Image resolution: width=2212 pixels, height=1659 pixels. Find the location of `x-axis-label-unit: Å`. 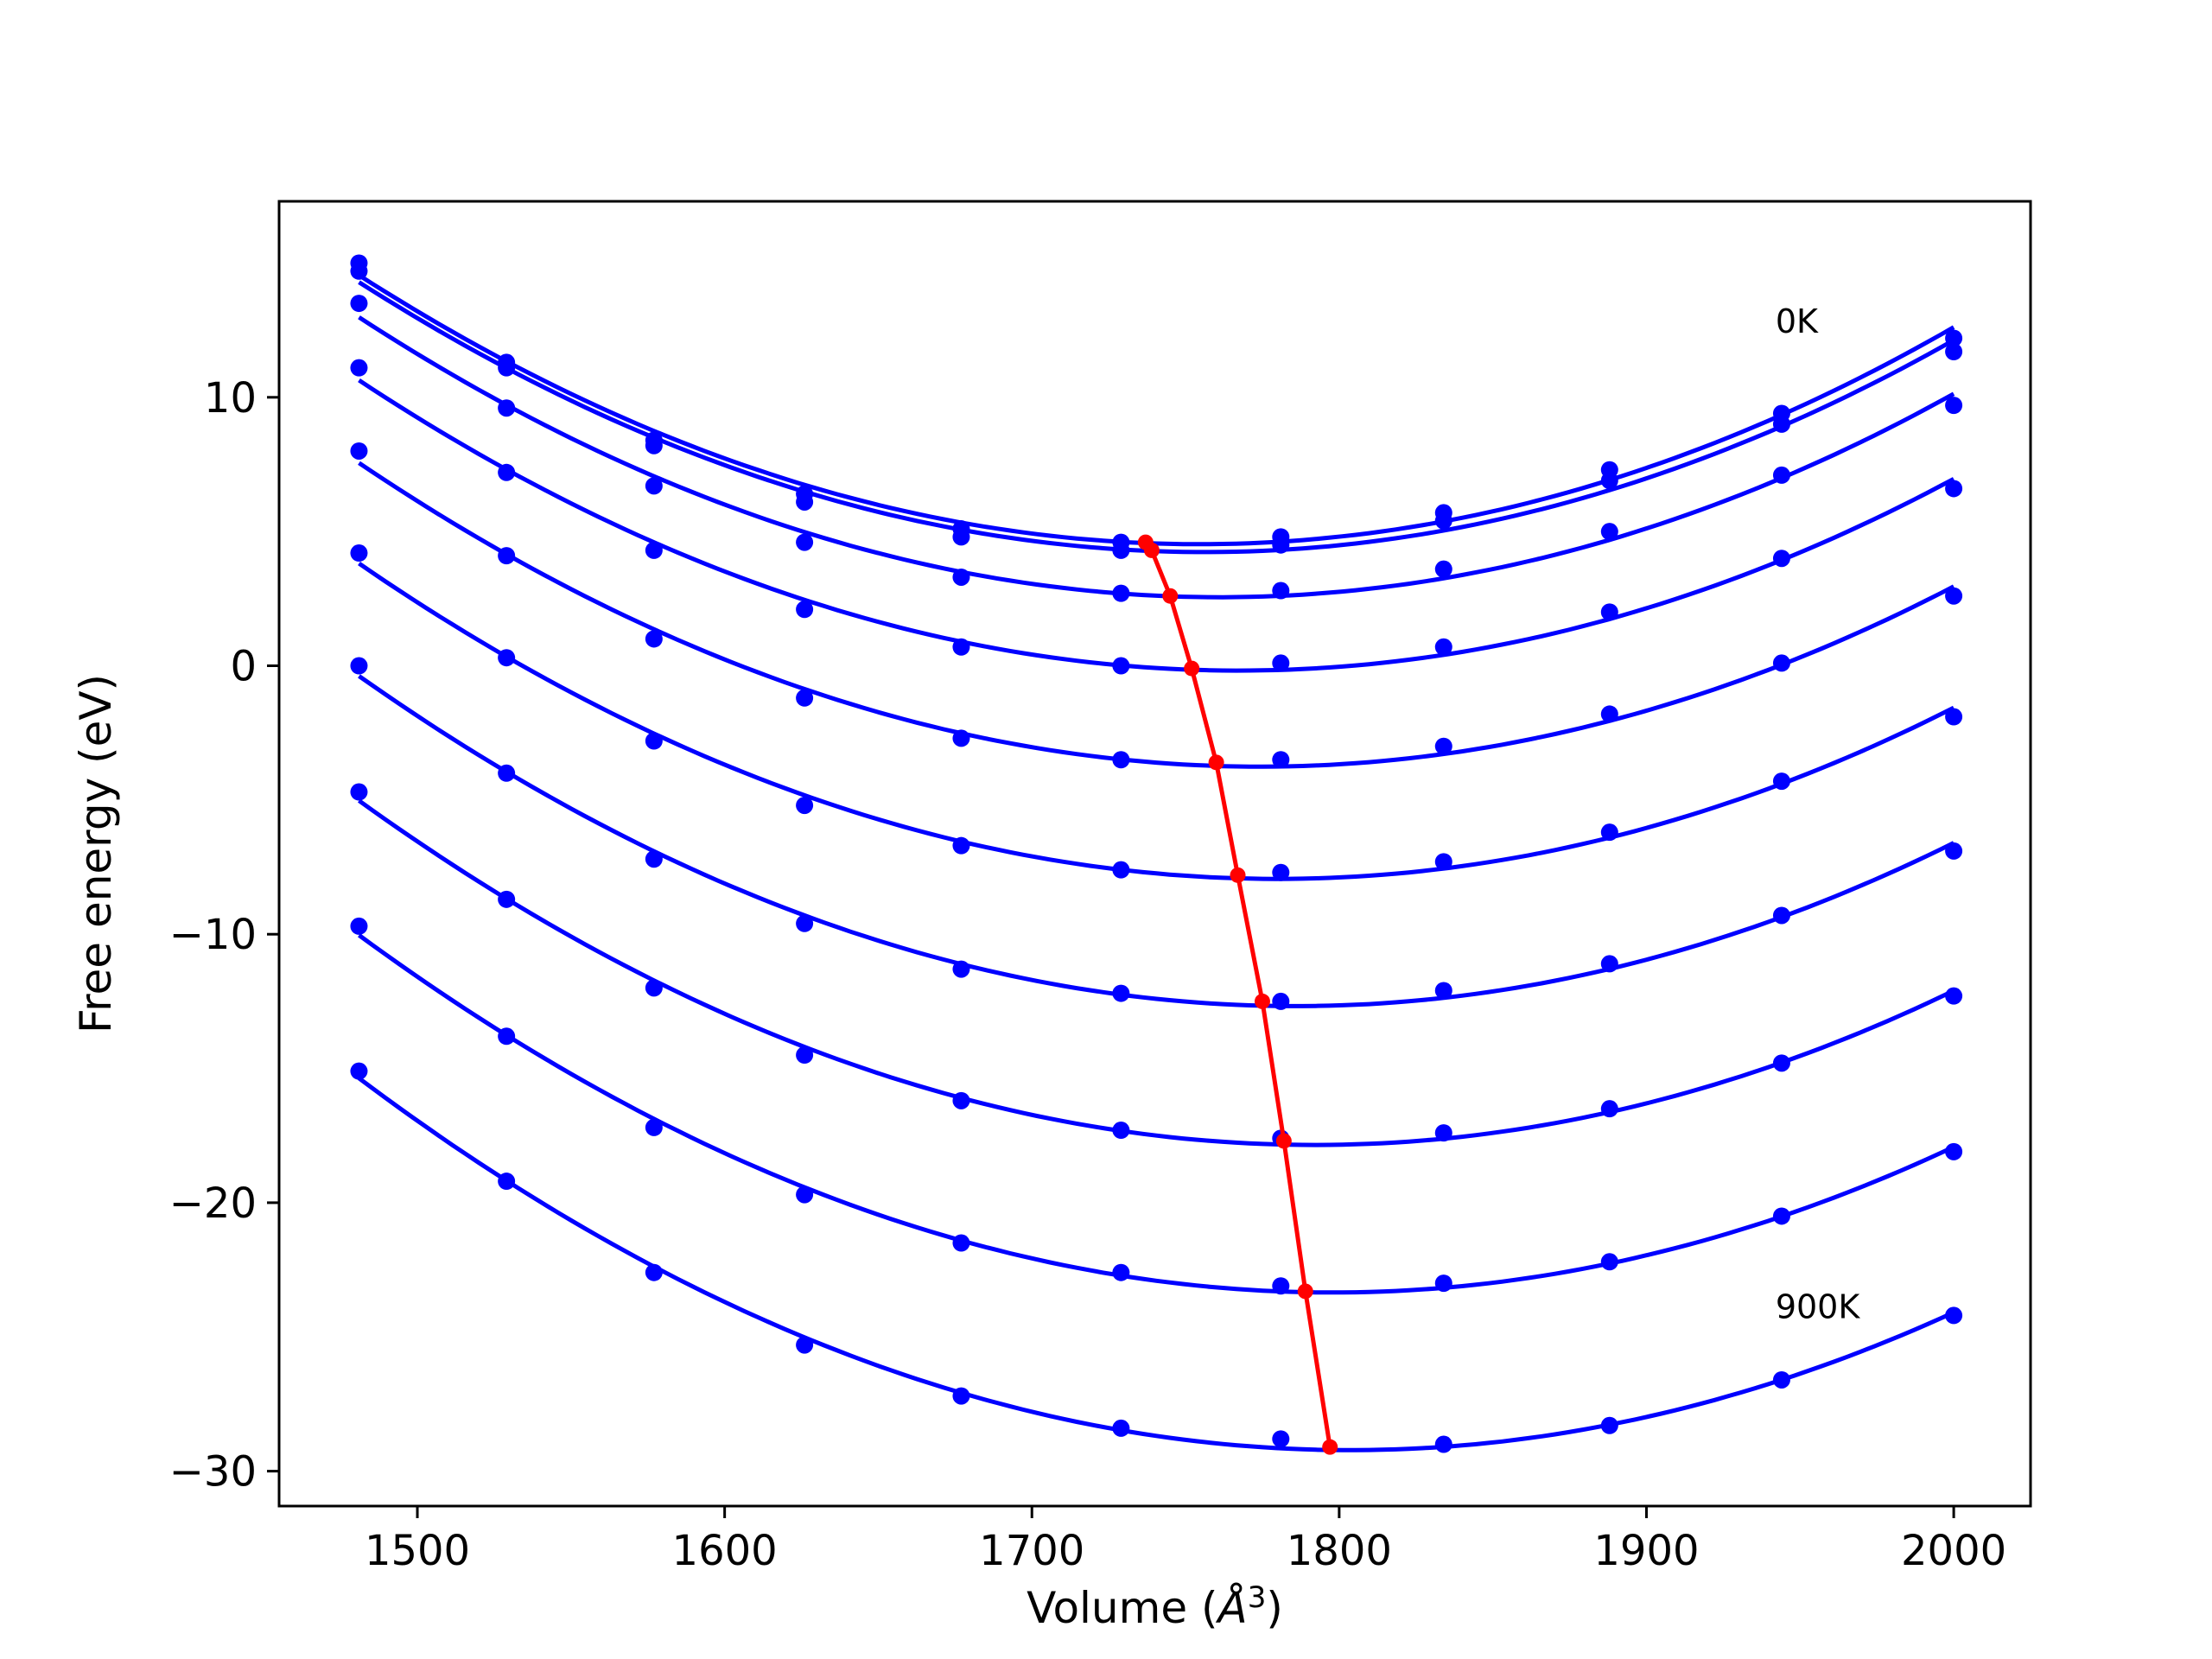

x-axis-label-unit: Å is located at coordinates (1232, 1608).